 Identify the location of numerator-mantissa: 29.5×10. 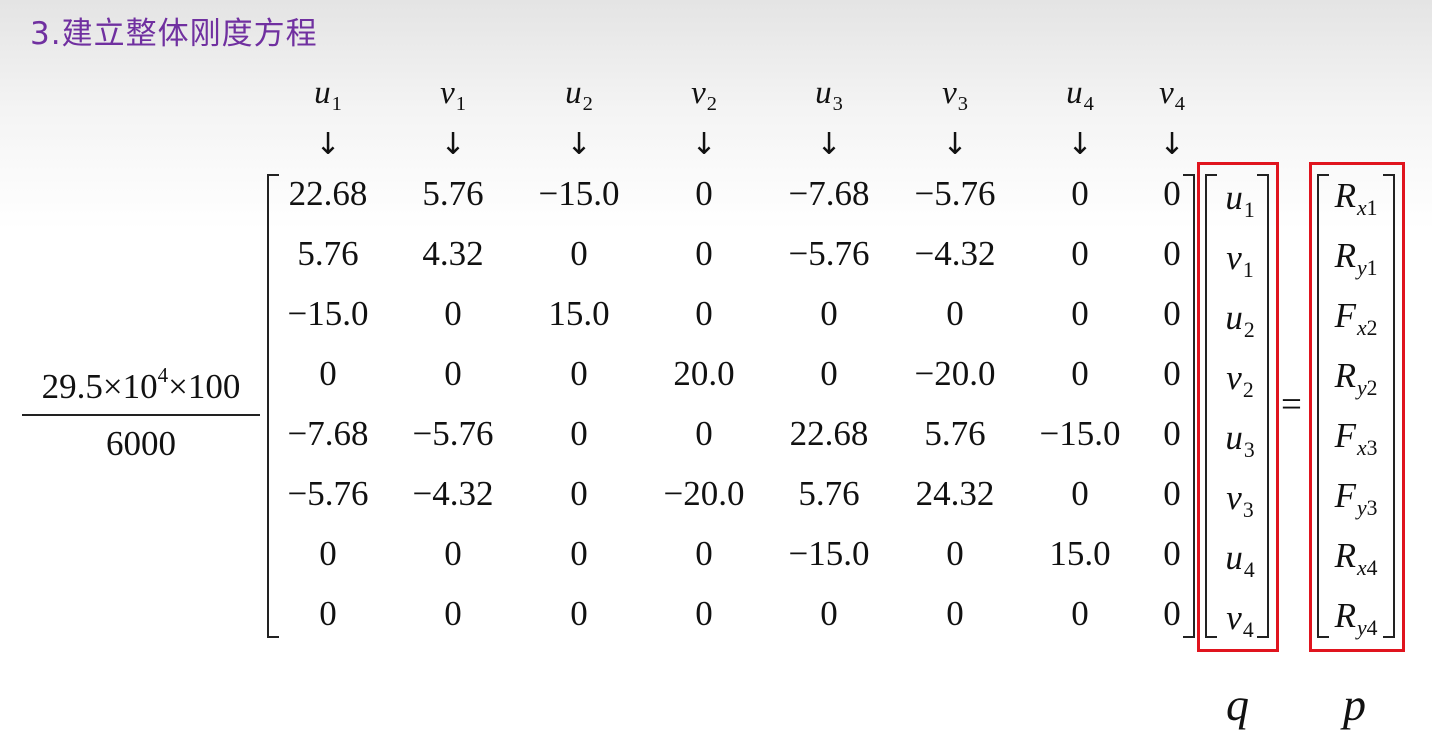
(99, 386).